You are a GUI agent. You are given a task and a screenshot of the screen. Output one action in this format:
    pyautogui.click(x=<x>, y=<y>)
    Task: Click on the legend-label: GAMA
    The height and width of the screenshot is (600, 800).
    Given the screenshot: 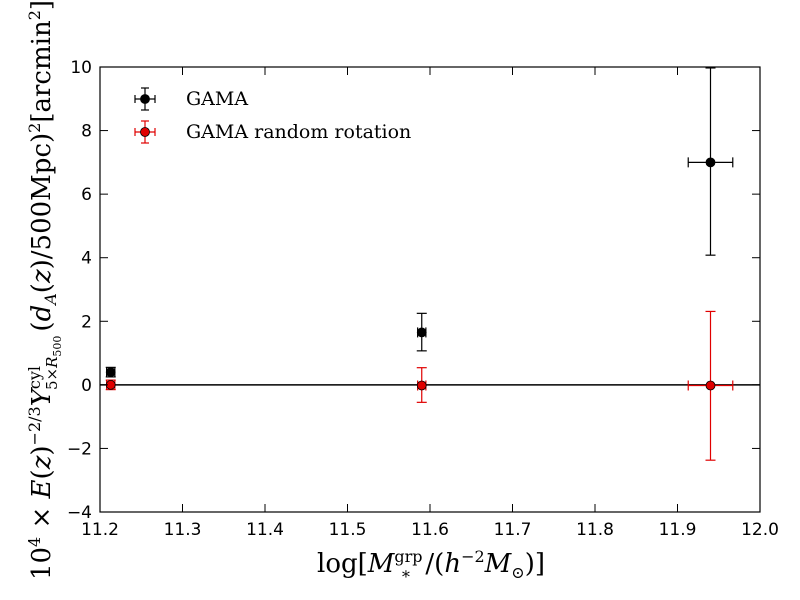 What is the action you would take?
    pyautogui.click(x=217, y=99)
    